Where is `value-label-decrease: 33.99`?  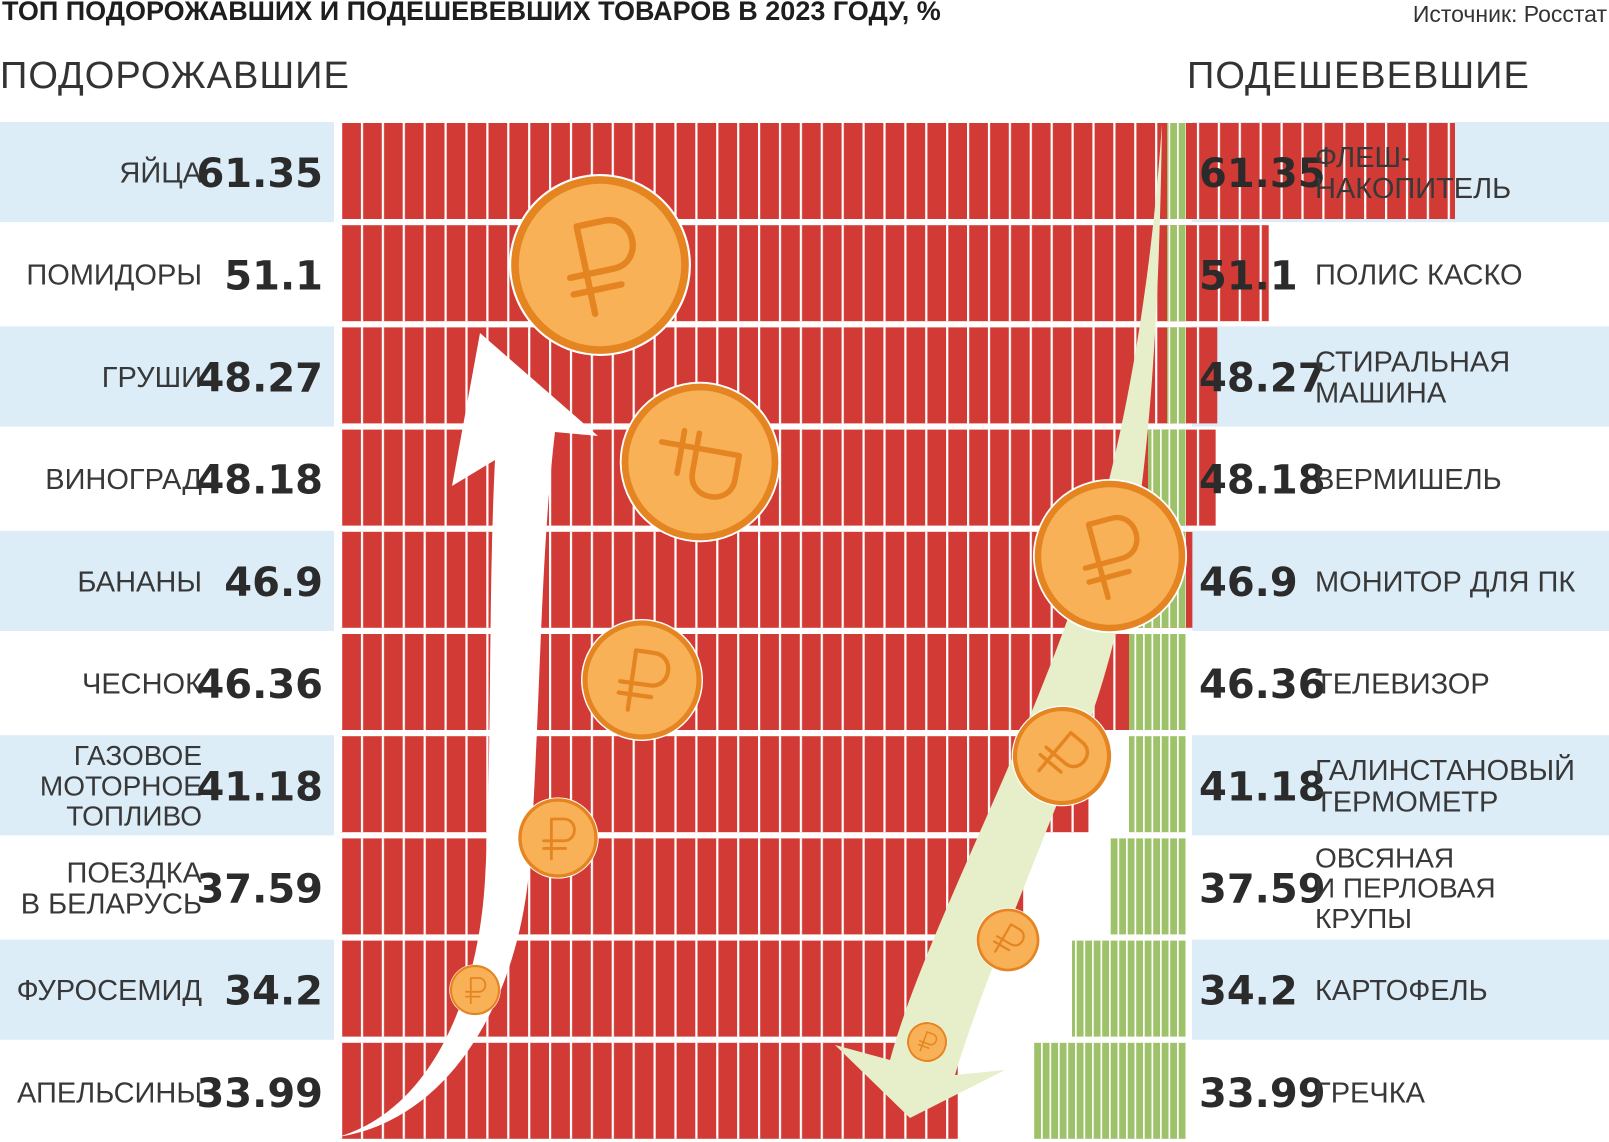
value-label-decrease: 33.99 is located at coordinates (1262, 1094).